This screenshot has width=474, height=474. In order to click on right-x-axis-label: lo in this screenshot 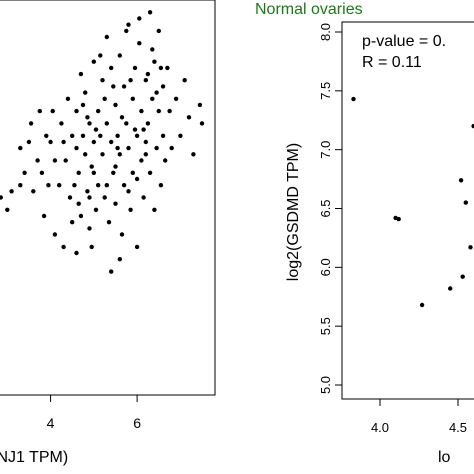, I will do `click(444, 457)`.